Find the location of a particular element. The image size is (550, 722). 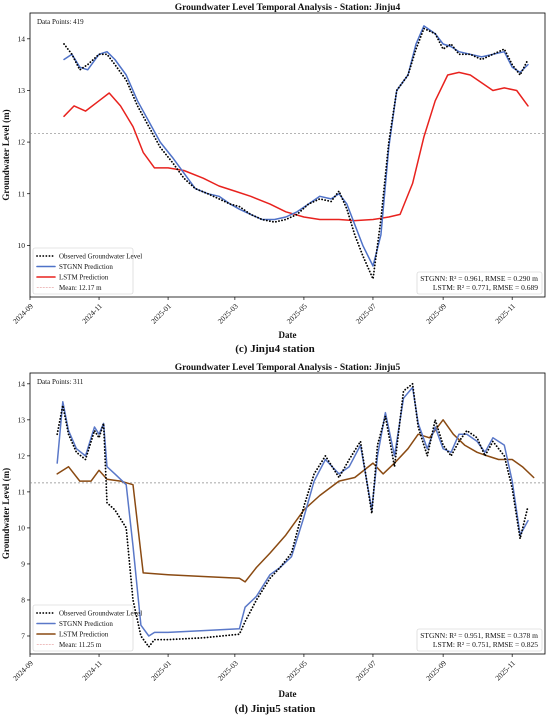

caption-d: (d) Jinju5 station is located at coordinates (275, 709).